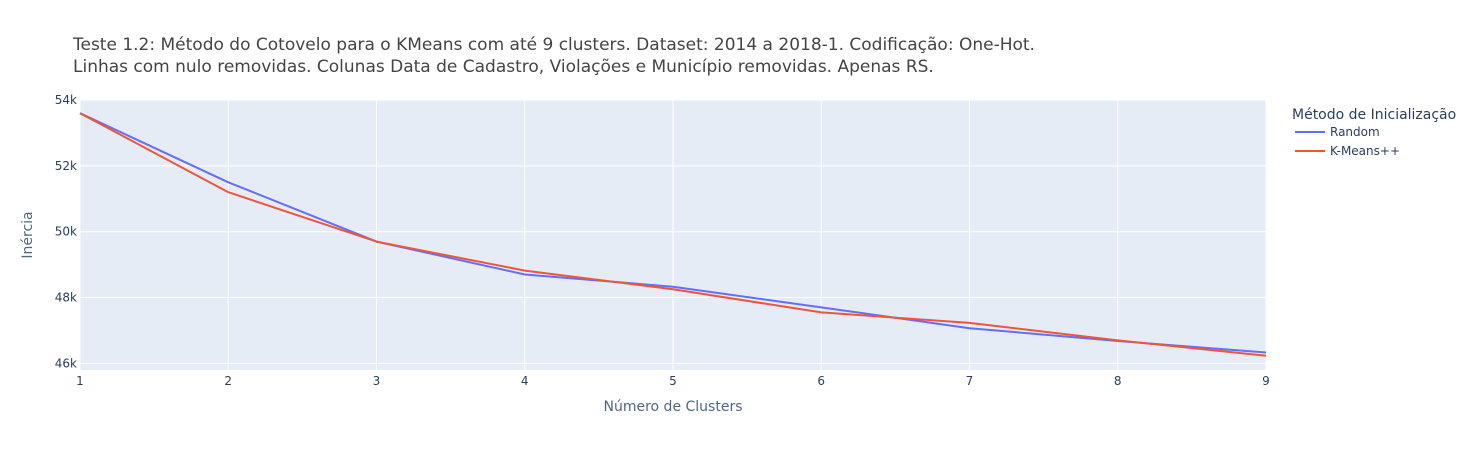 This screenshot has width=1471, height=450. Describe the element at coordinates (673, 381) in the screenshot. I see `x-tick-label: 5` at that location.